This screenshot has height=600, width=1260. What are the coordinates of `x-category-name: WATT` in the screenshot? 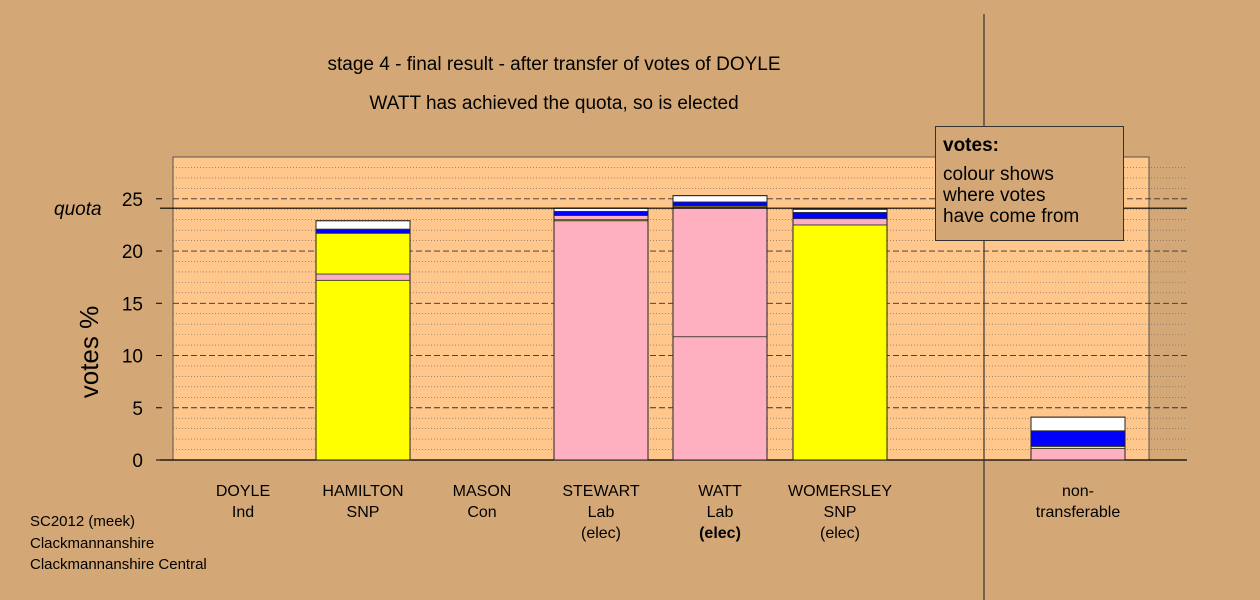 It's located at (720, 491).